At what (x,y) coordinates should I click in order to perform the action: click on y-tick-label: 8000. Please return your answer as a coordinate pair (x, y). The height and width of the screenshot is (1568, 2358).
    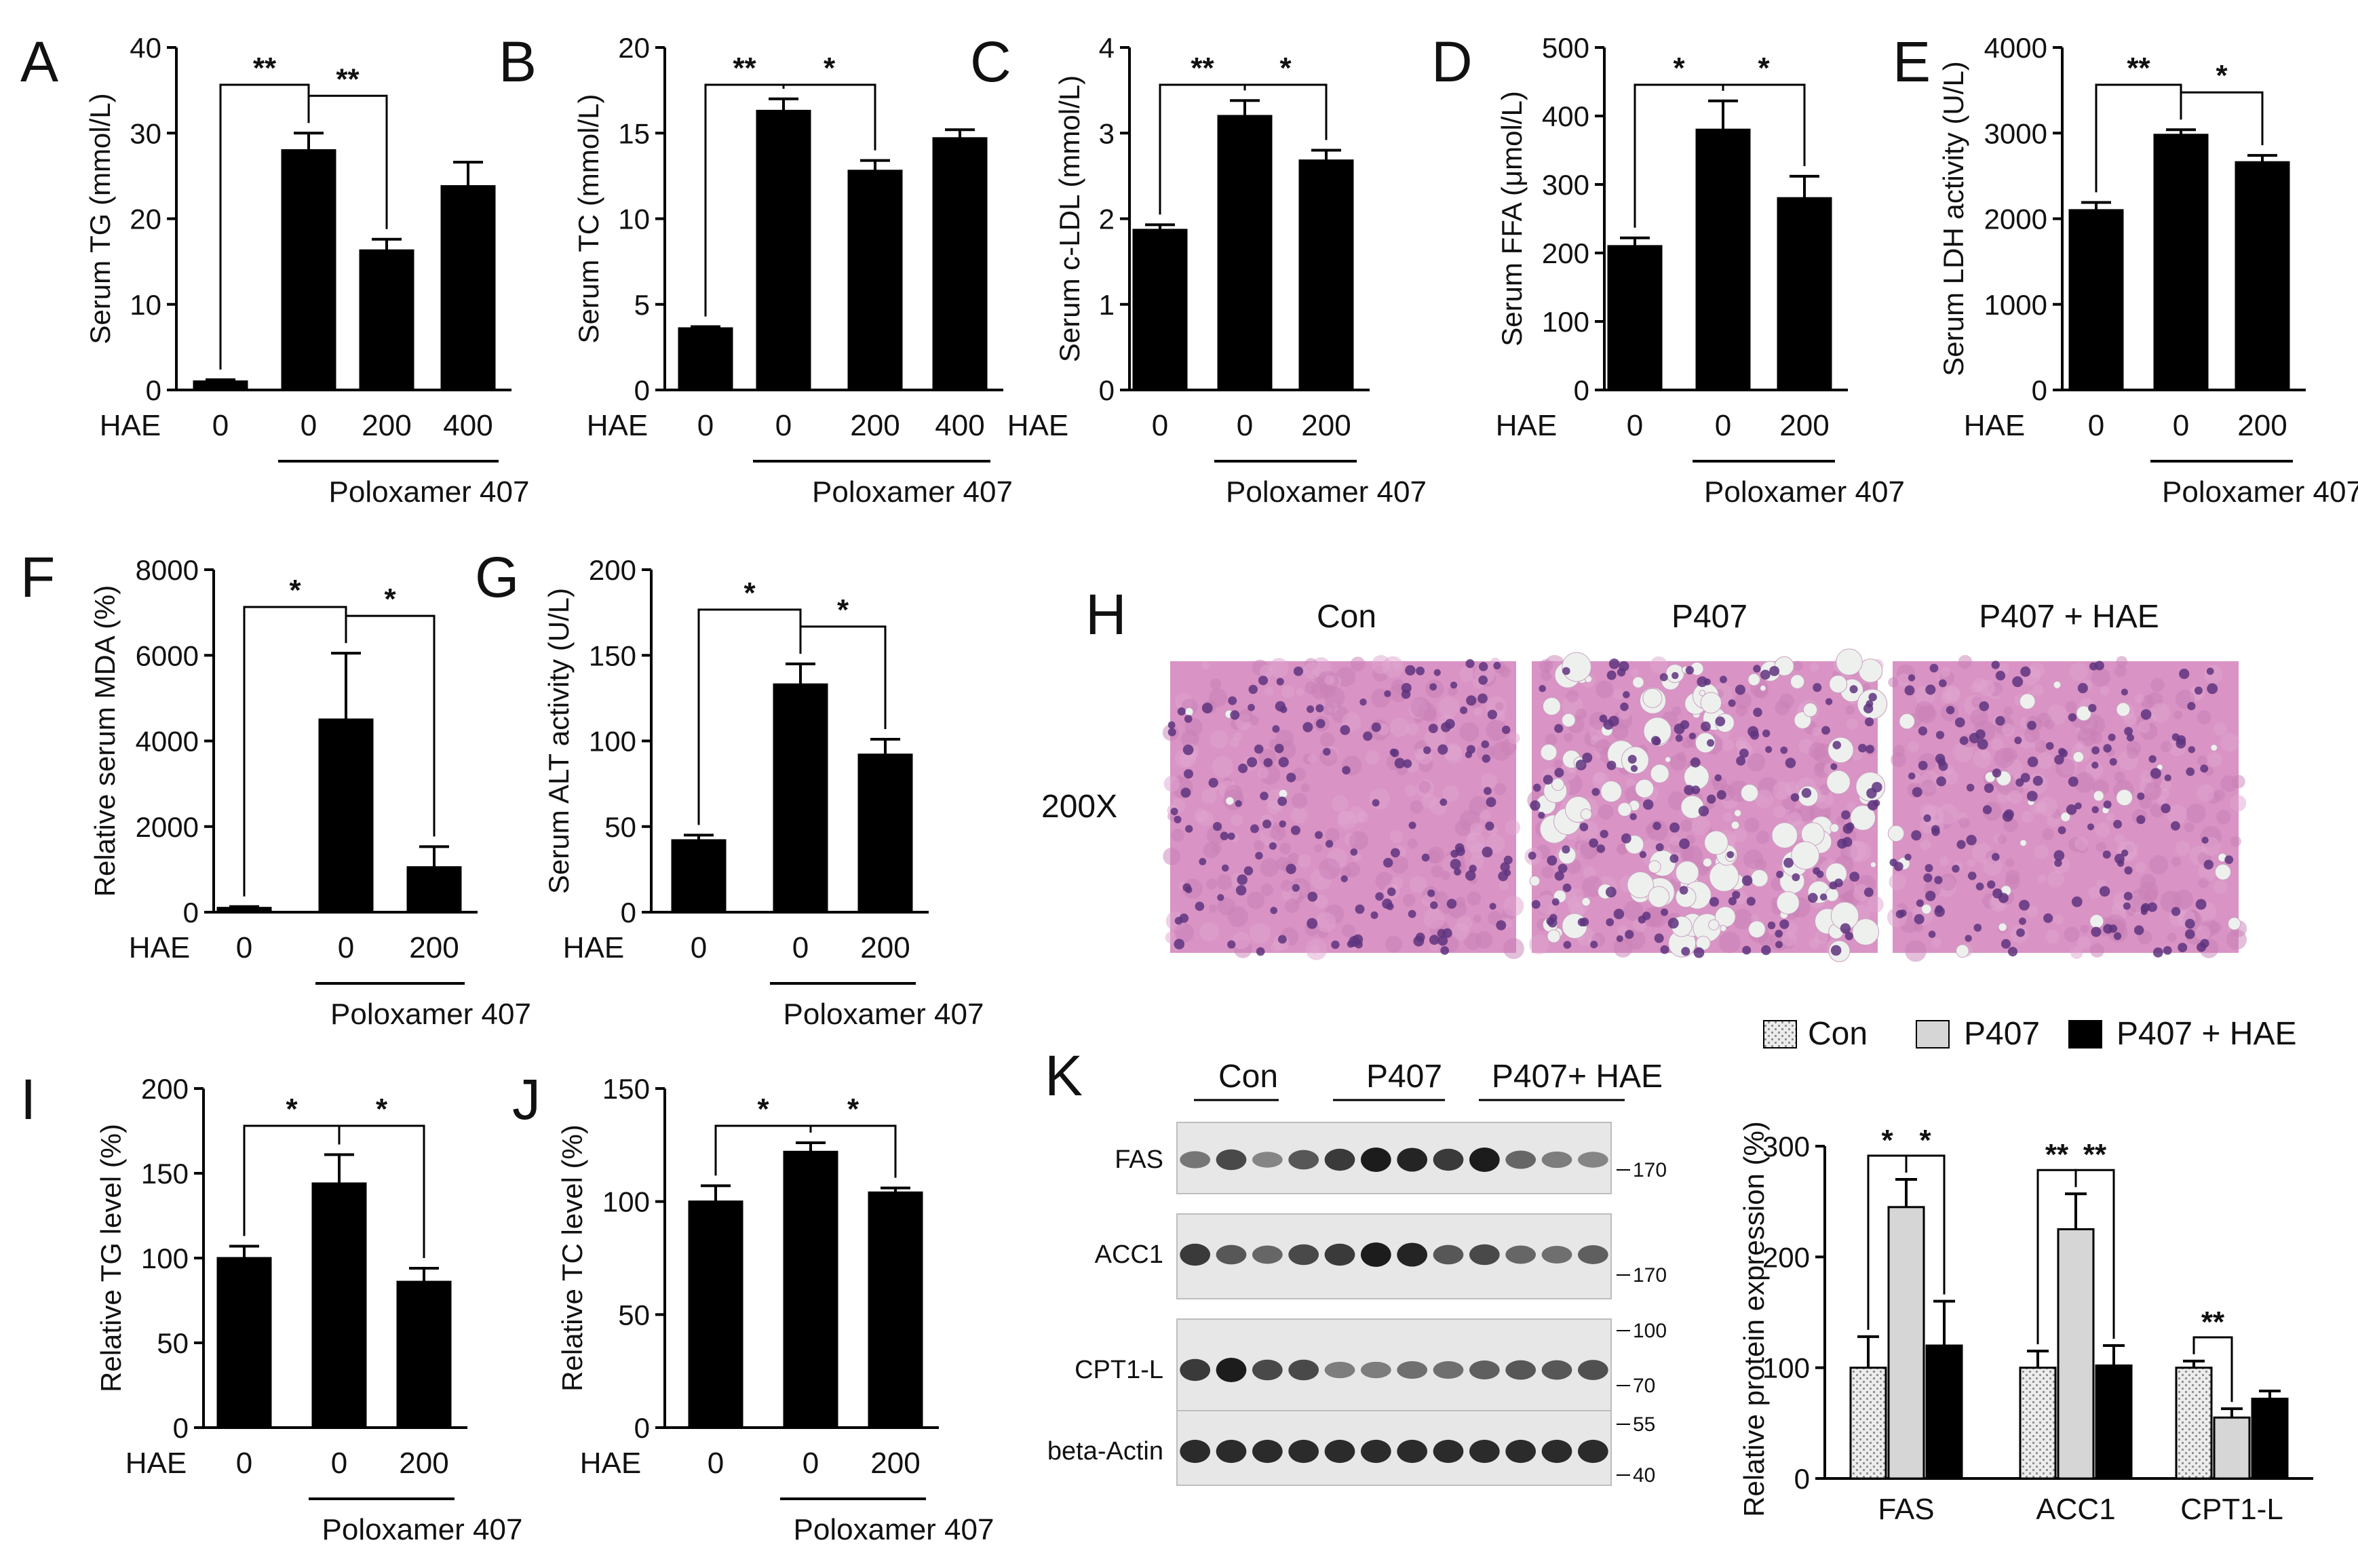
    Looking at the image, I should click on (167, 570).